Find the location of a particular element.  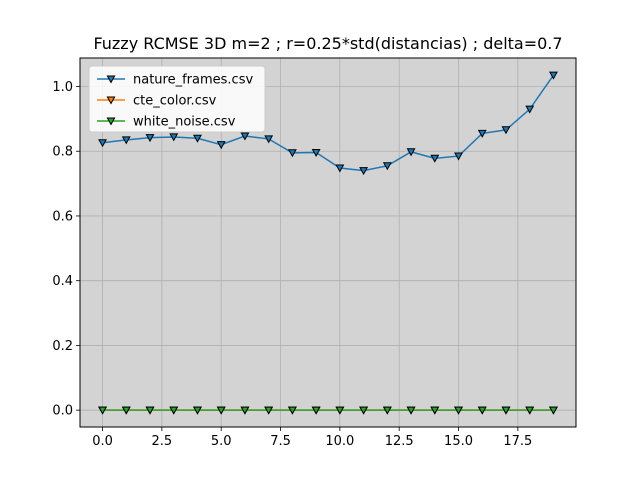

x-tick-label: 5.0 is located at coordinates (221, 441).